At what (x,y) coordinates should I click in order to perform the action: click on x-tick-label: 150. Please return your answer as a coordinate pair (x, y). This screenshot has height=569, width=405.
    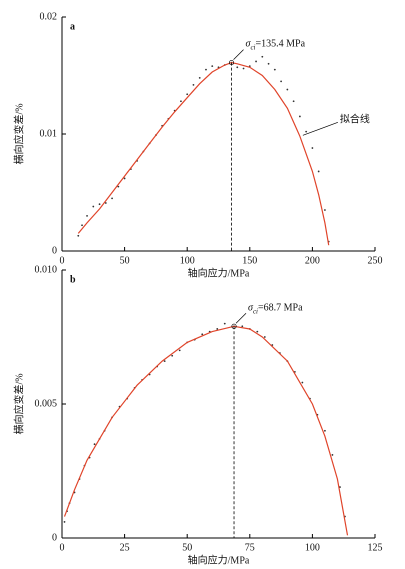
    Looking at the image, I should click on (249, 260).